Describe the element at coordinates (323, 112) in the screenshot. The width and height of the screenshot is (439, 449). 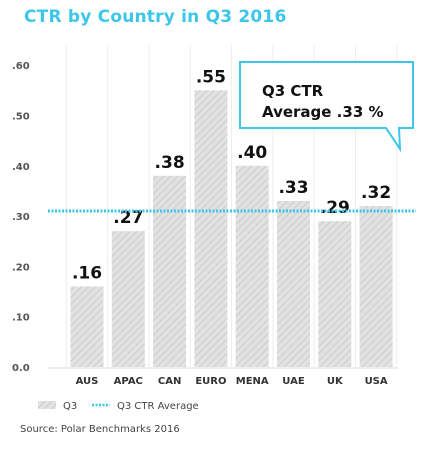
I see `callout-line-2: Average .33 %` at that location.